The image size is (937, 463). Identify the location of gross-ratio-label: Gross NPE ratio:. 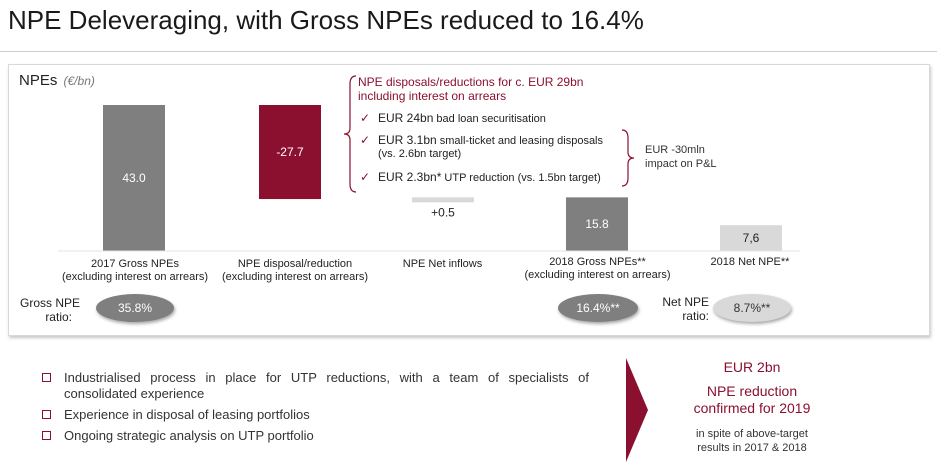
(50, 310).